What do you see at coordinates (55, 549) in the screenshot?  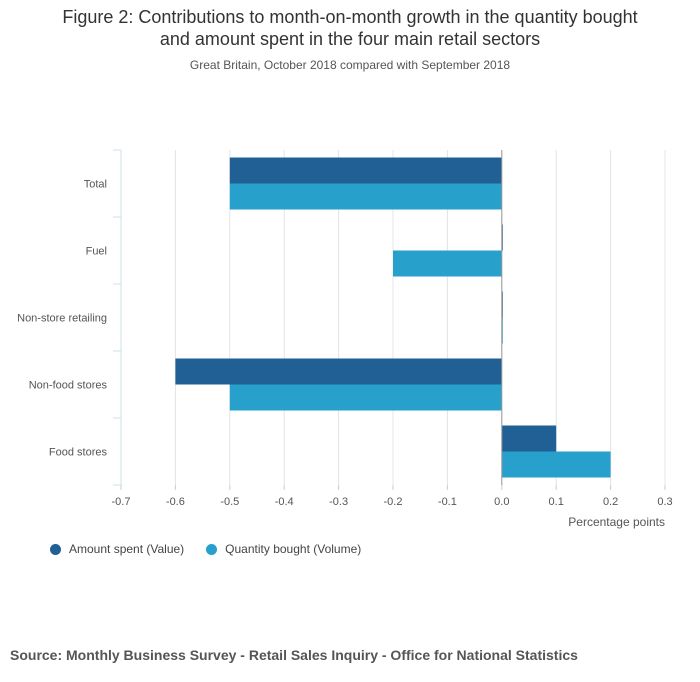 I see `legend-marker-value` at bounding box center [55, 549].